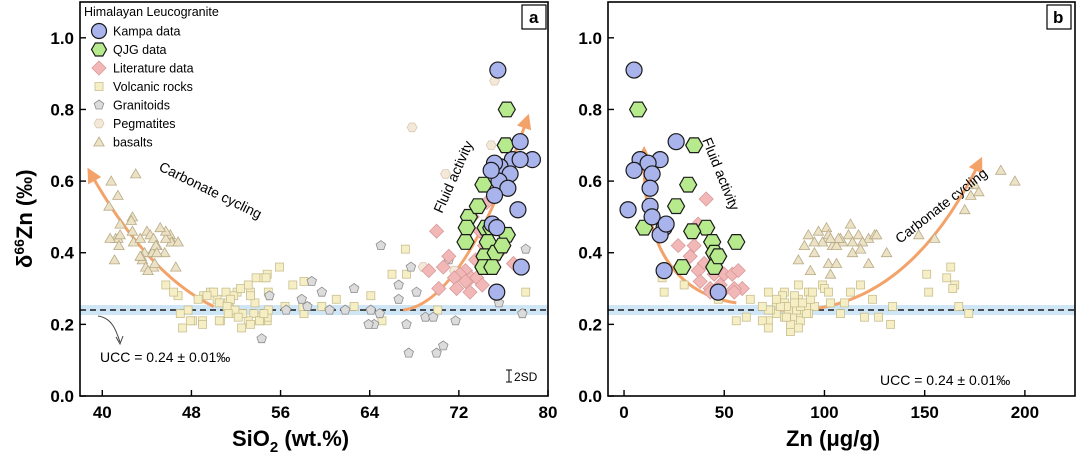 Image resolution: width=1080 pixels, height=462 pixels. I want to click on legend-label: Volcanic rocks, so click(153, 87).